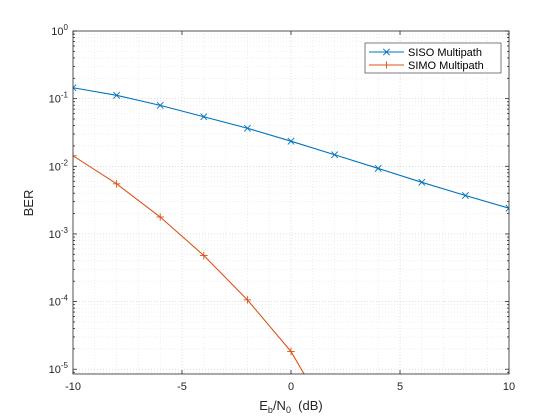  I want to click on y-tick-label: 10⁻³, so click(59, 233).